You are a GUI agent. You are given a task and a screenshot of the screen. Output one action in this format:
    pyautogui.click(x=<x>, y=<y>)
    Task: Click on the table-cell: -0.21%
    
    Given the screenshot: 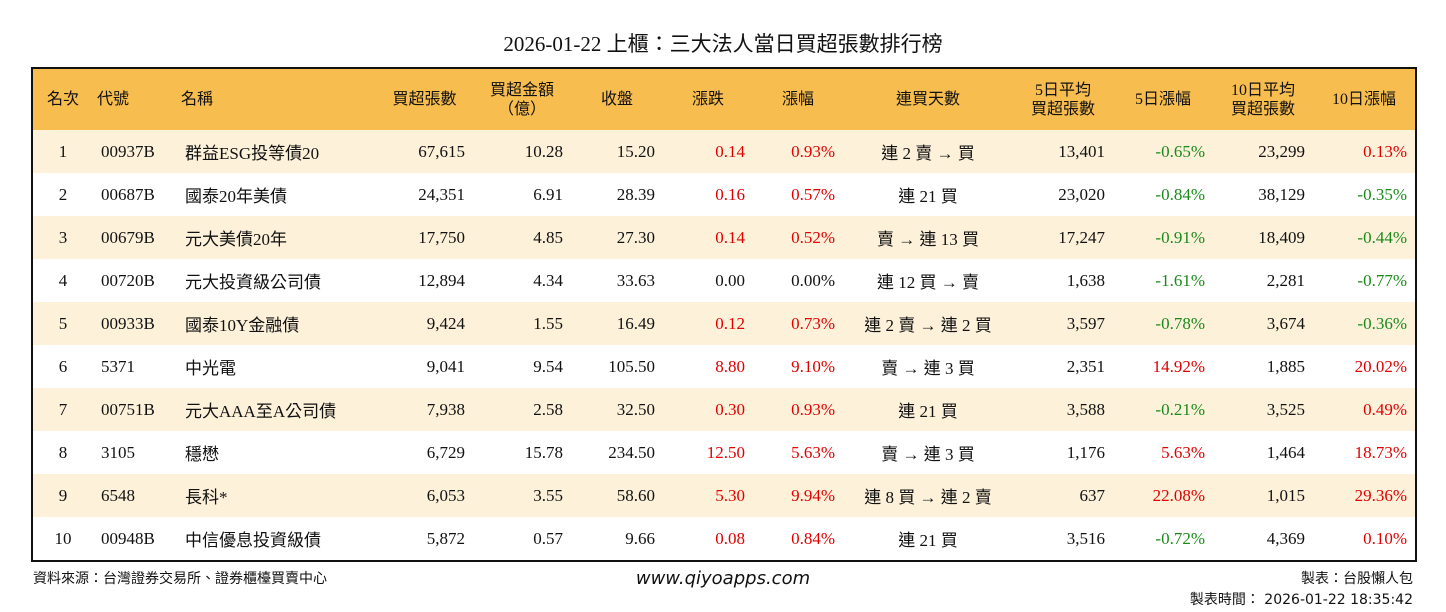 What is the action you would take?
    pyautogui.click(x=1180, y=409)
    